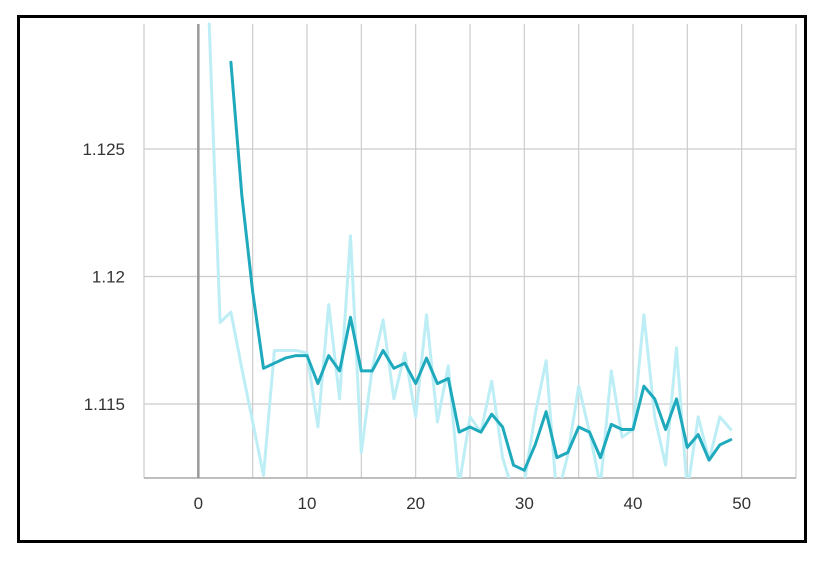 The height and width of the screenshot is (573, 830). I want to click on x-tick-label: 30, so click(524, 503).